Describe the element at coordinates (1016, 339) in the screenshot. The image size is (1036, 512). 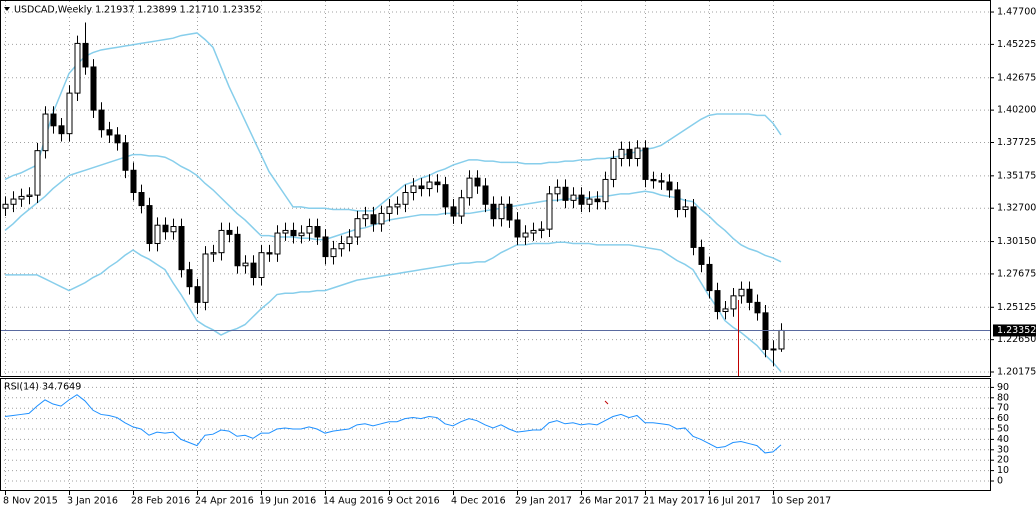
I see `y-tick-label: 1.22650` at that location.